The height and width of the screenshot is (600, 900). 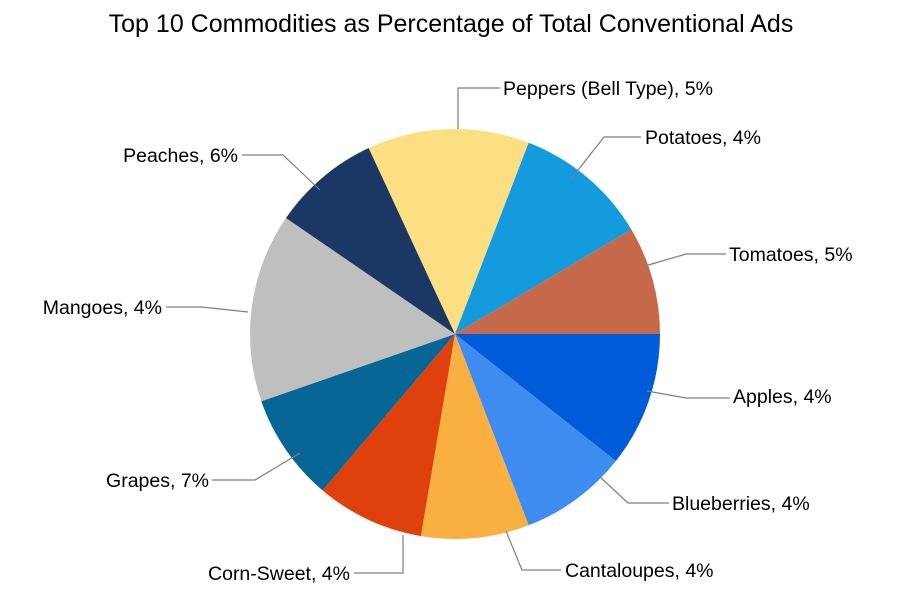 I want to click on pie-slice-peppers-bell-type, so click(x=543, y=238).